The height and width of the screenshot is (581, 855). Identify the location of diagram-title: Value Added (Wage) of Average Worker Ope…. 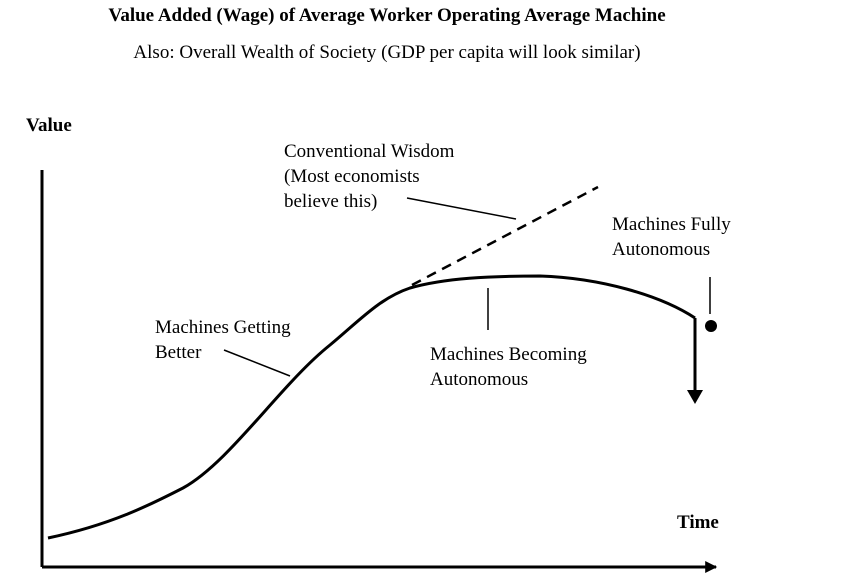
(386, 15).